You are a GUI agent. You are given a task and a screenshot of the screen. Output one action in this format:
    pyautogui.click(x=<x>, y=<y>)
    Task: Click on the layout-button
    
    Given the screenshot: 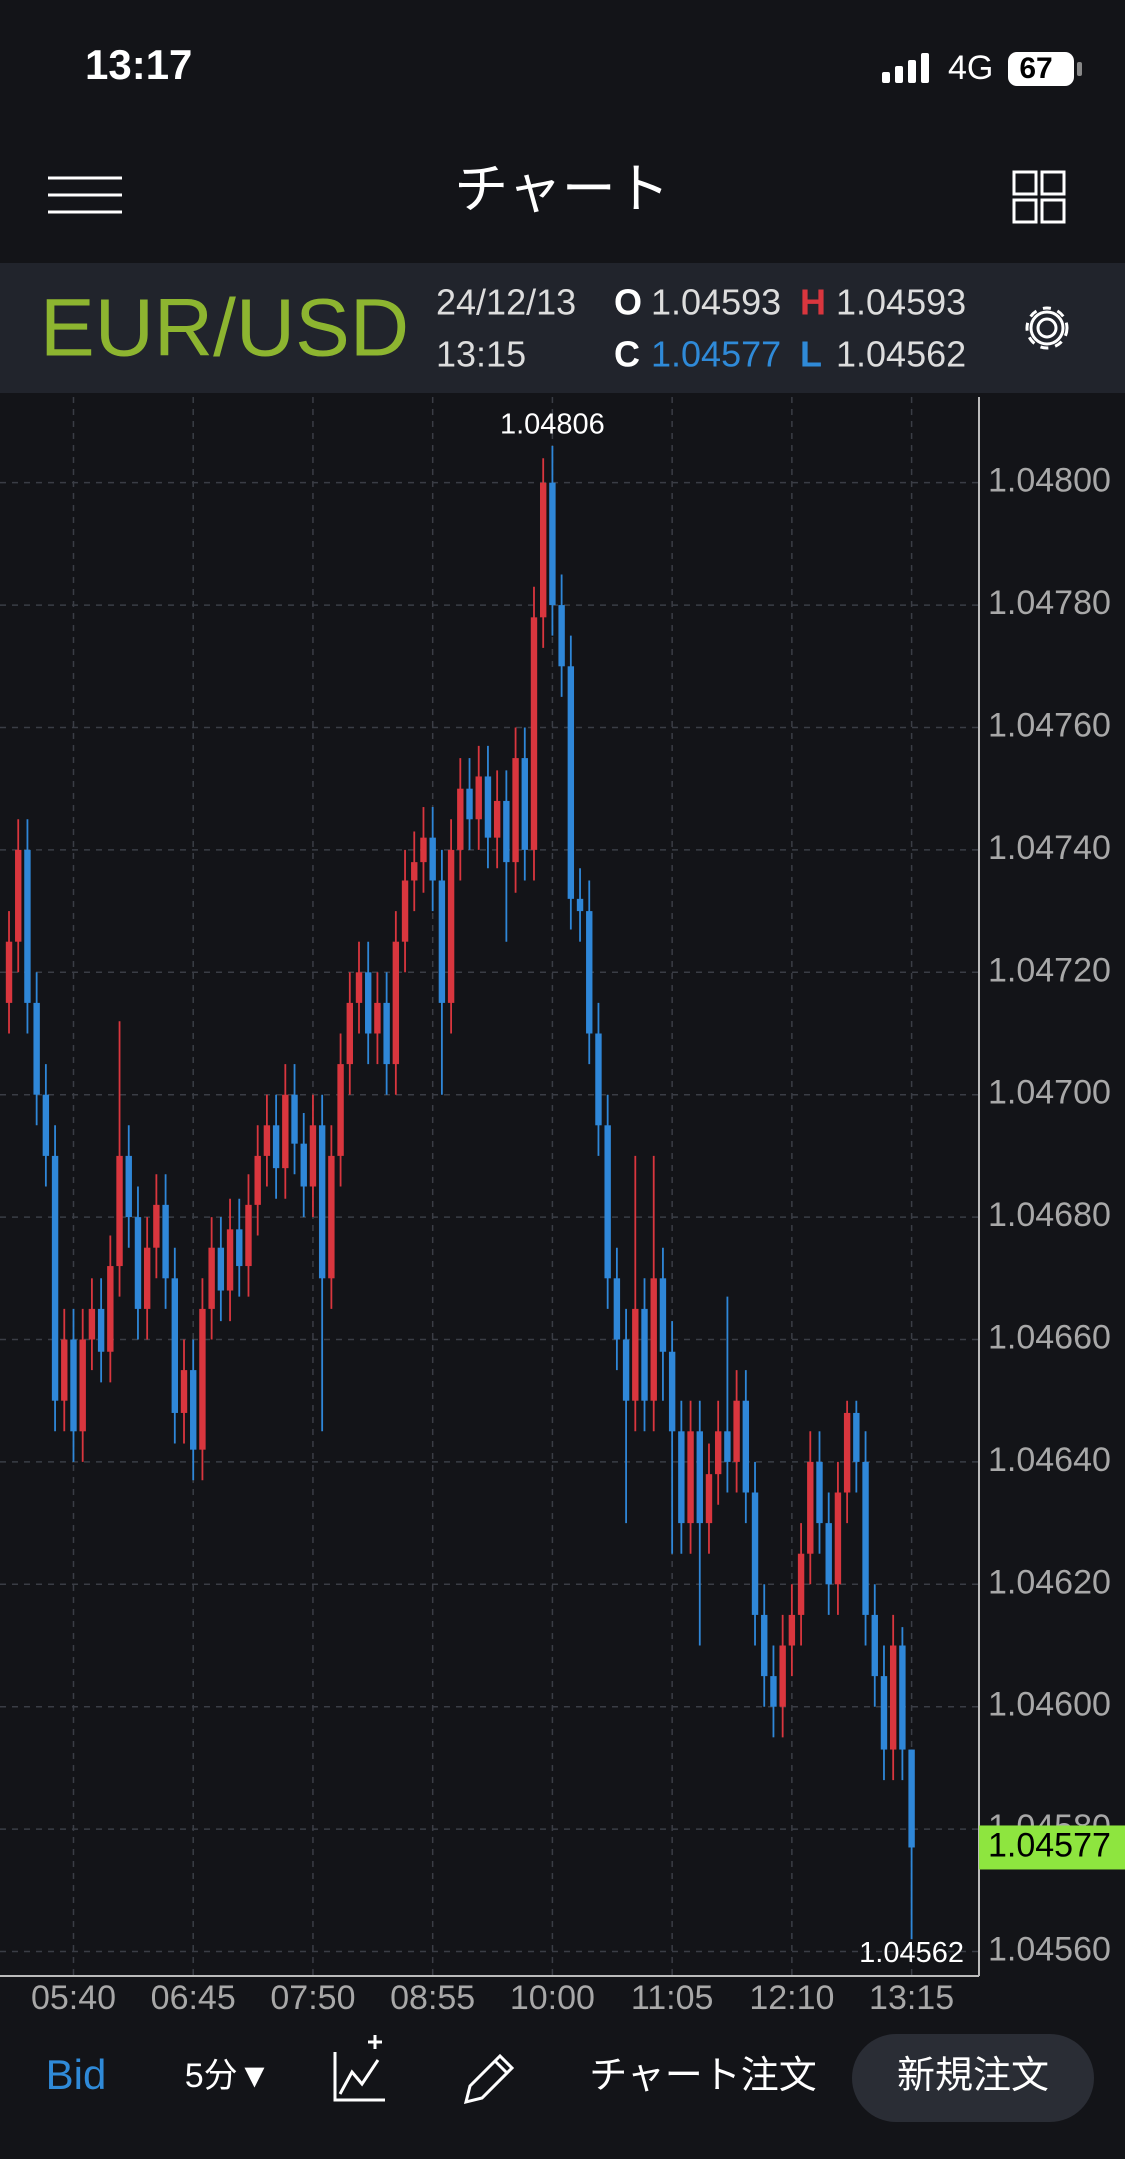 What is the action you would take?
    pyautogui.click(x=1039, y=197)
    